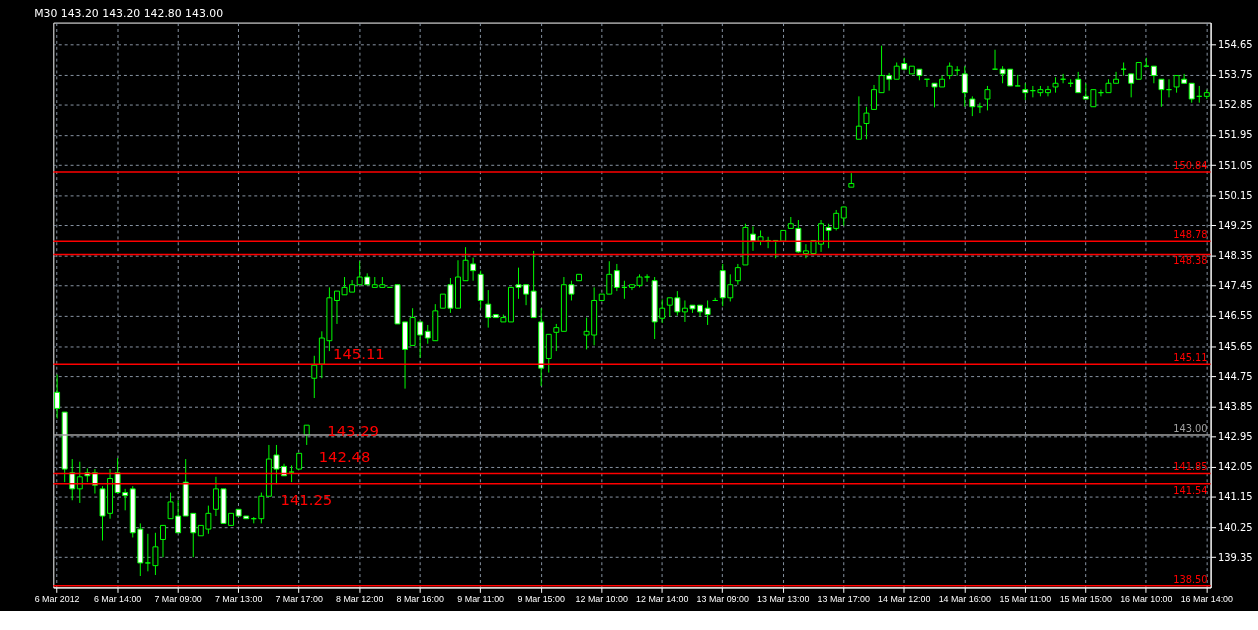 Image resolution: width=1258 pixels, height=630 pixels. I want to click on y-tick-label: 152.85, so click(1235, 105).